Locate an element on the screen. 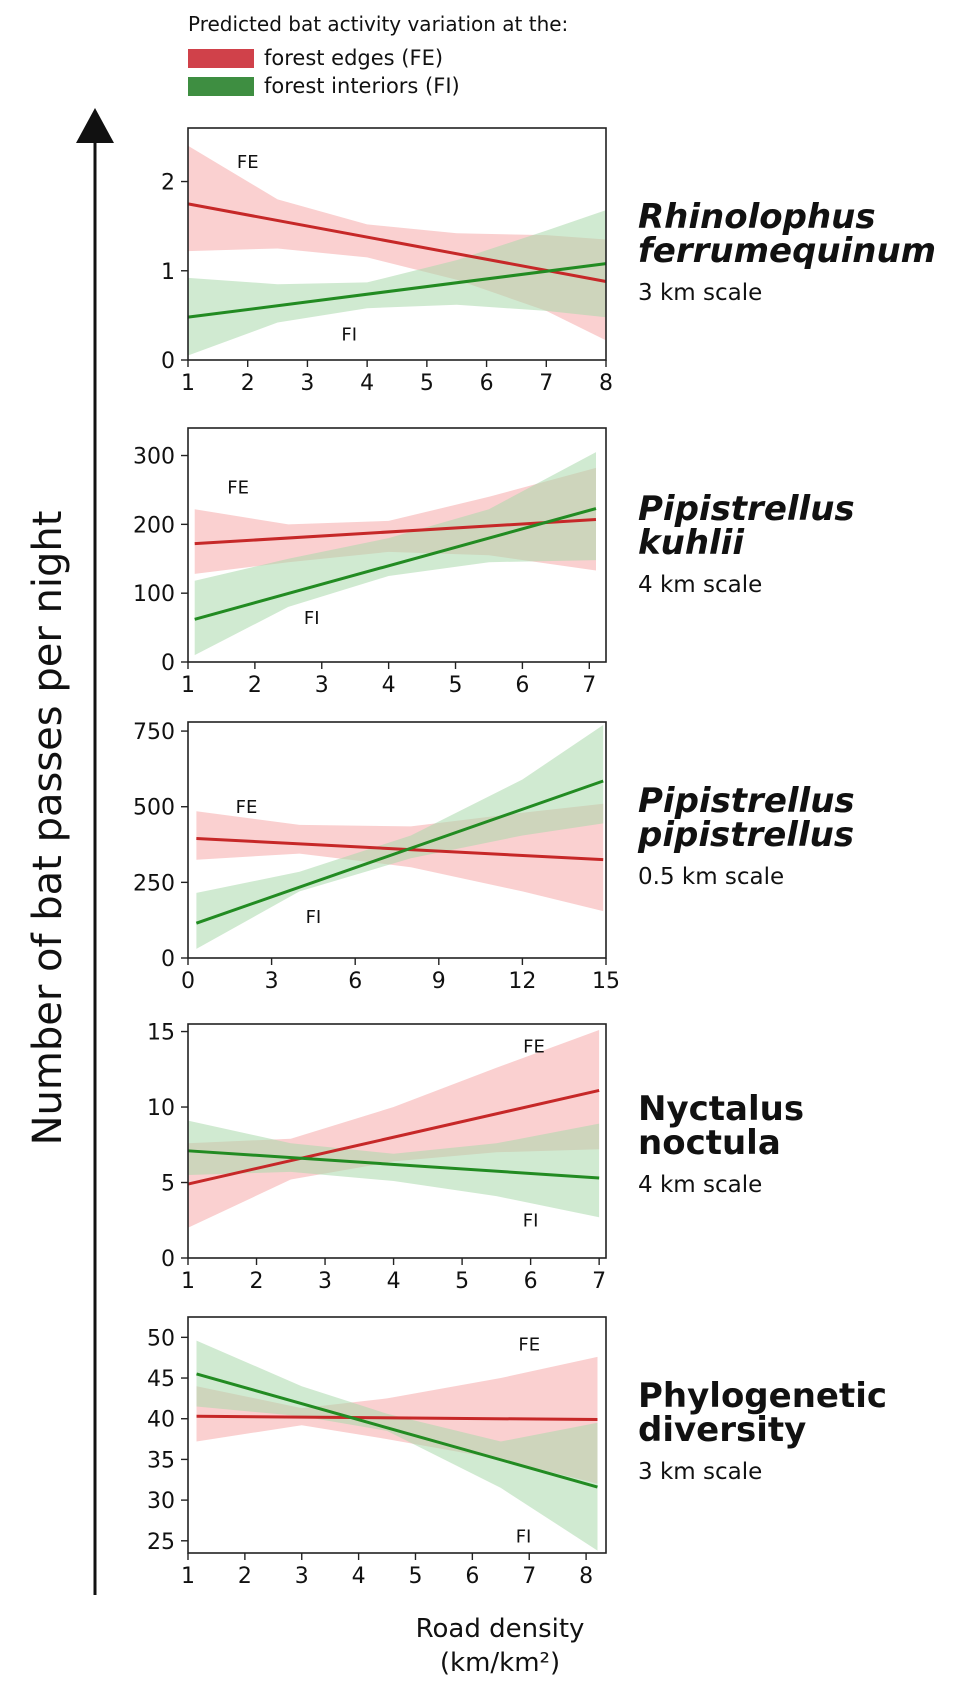 Image resolution: width=979 pixels, height=1685 pixels. y-tick-label: 200 is located at coordinates (154, 525).